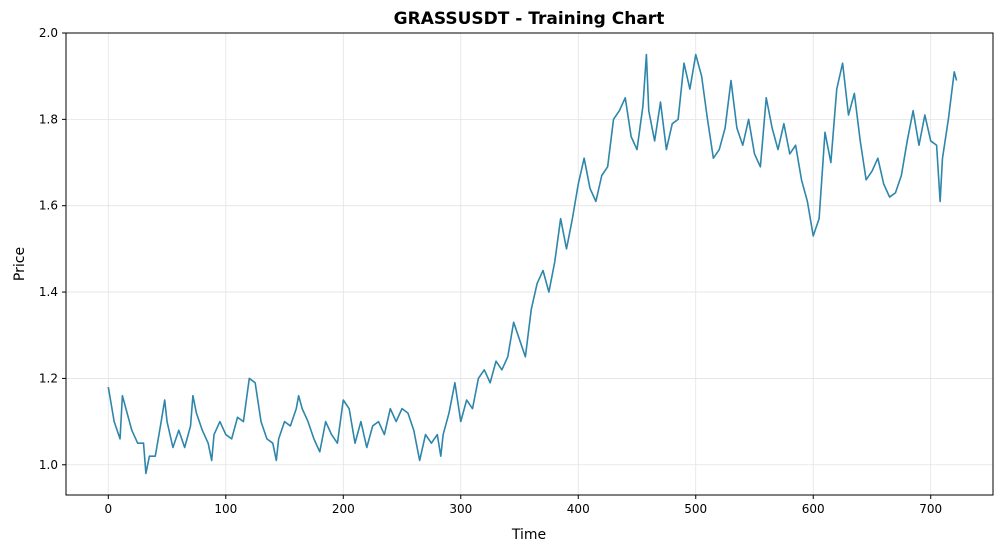 This screenshot has height=552, width=1005. Describe the element at coordinates (48, 378) in the screenshot. I see `y-tick-label: 1.2` at that location.